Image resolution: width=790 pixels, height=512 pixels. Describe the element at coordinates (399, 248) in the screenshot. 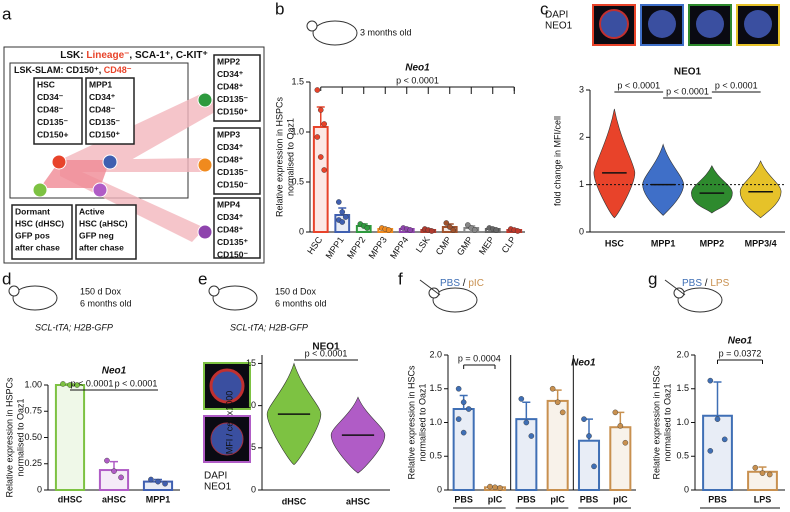

I see `x-tick-label: MPP4` at that location.